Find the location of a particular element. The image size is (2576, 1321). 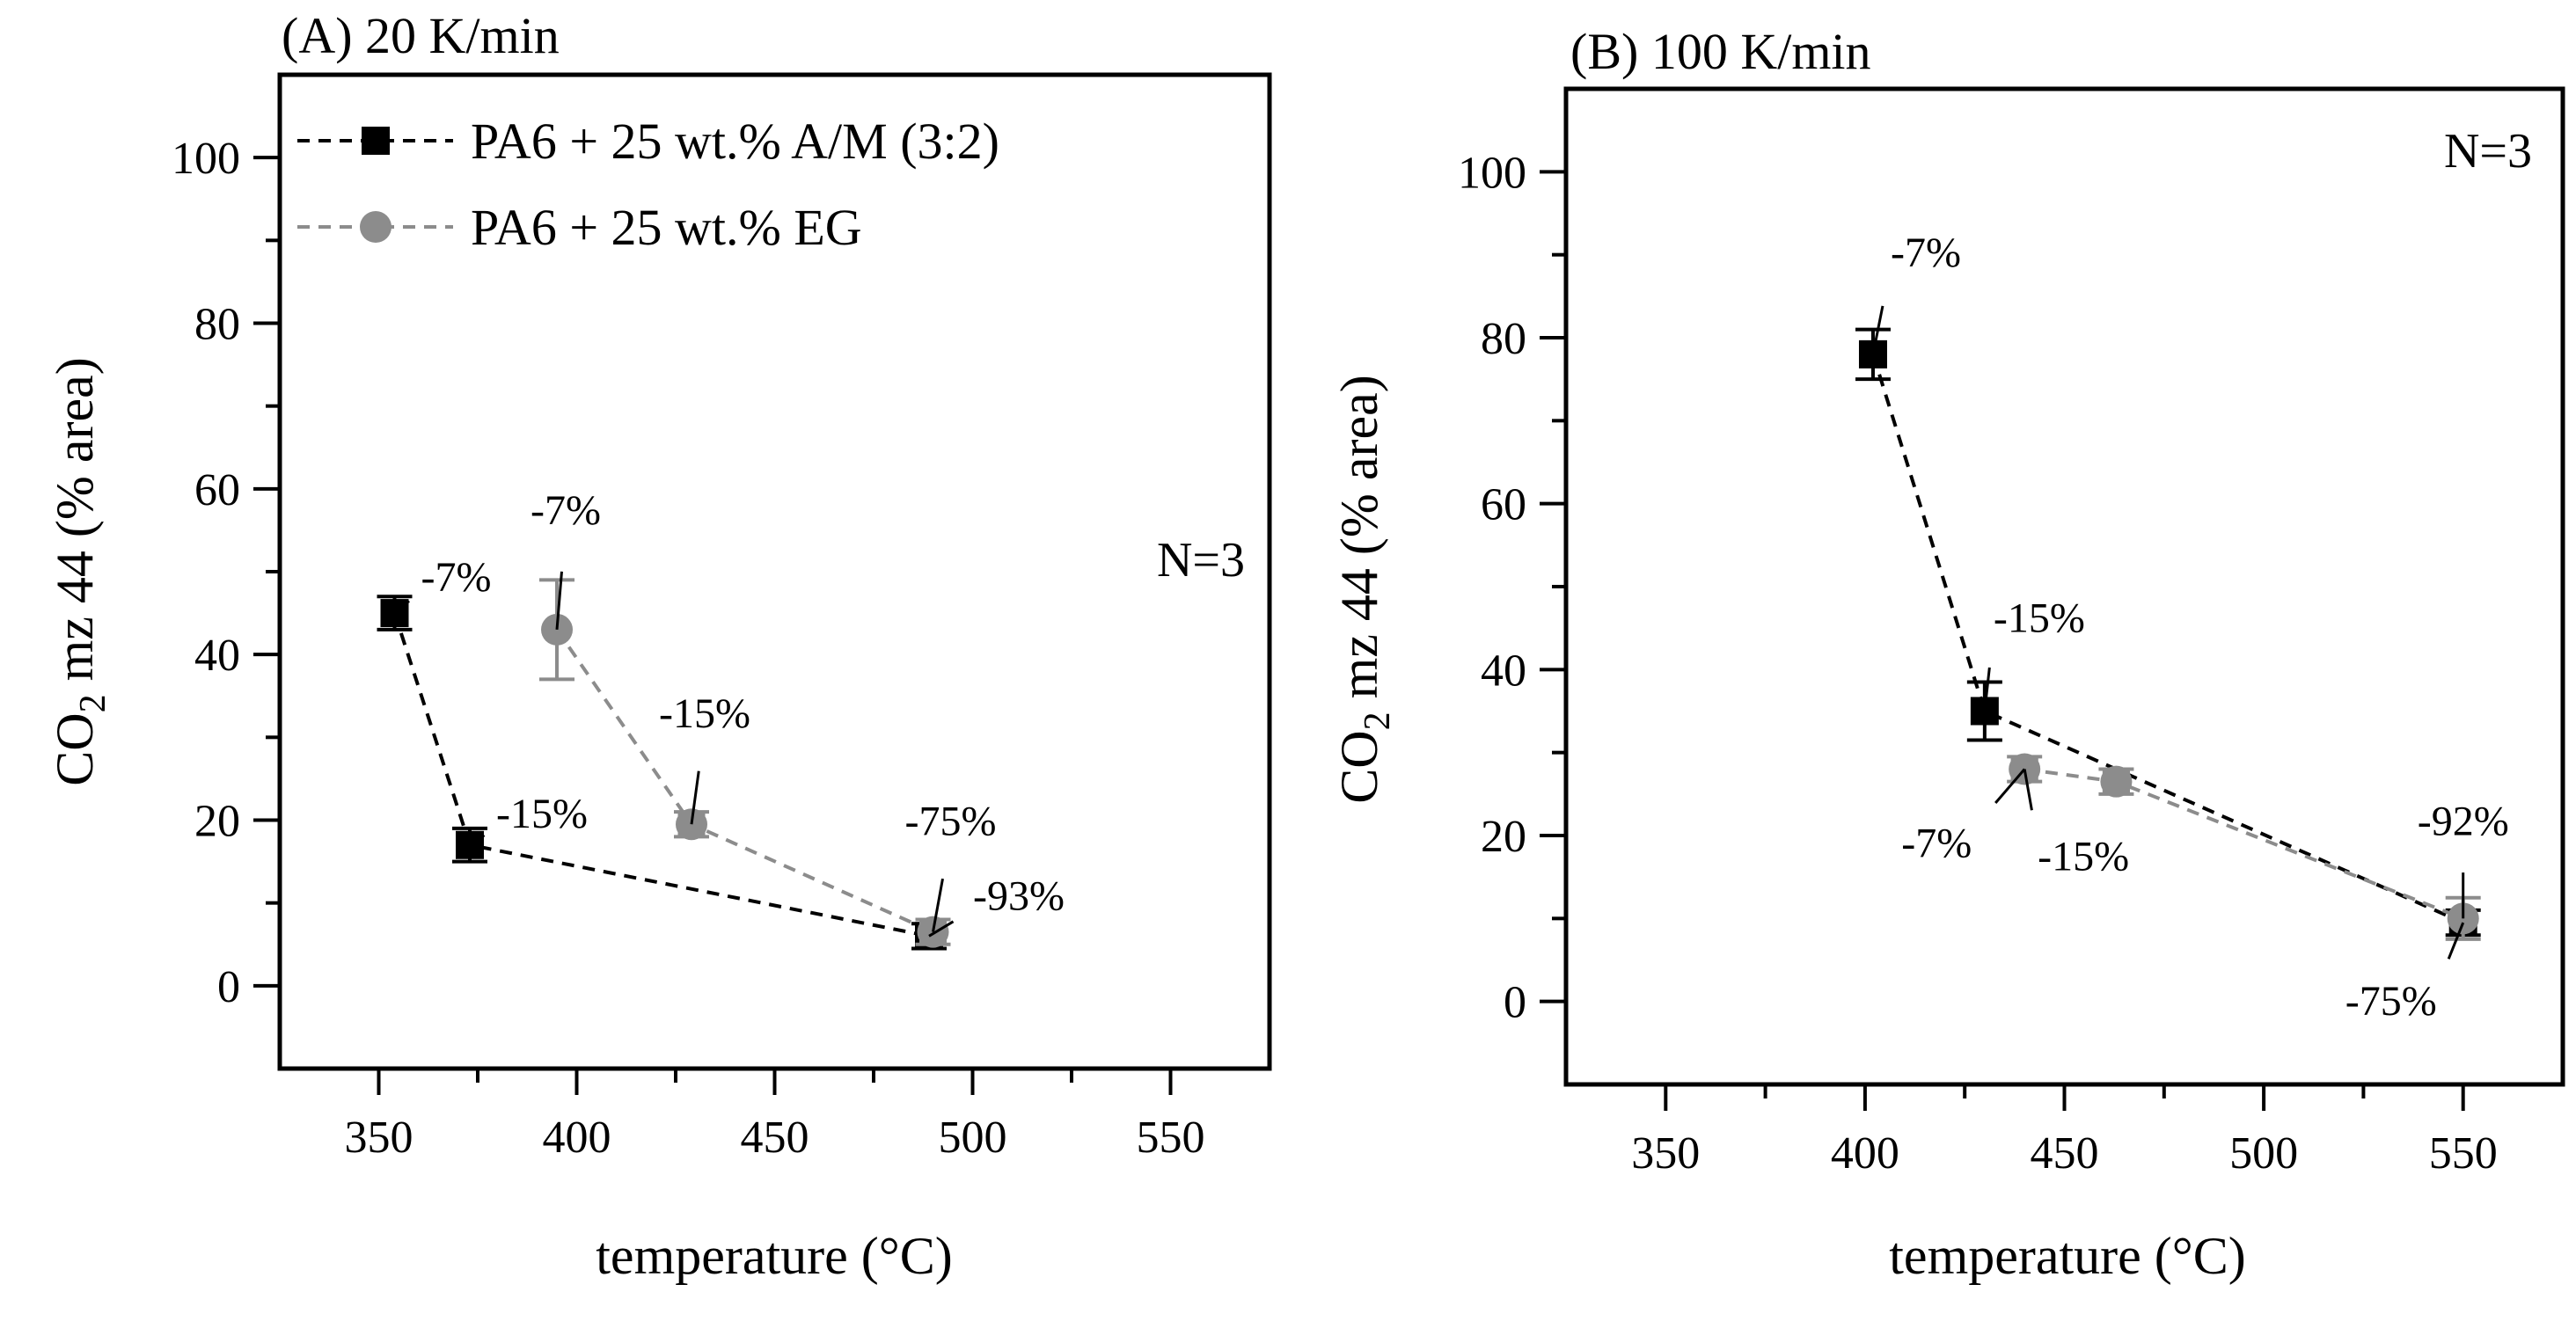

panel-b-y-tick-label: 40 is located at coordinates (1503, 671).